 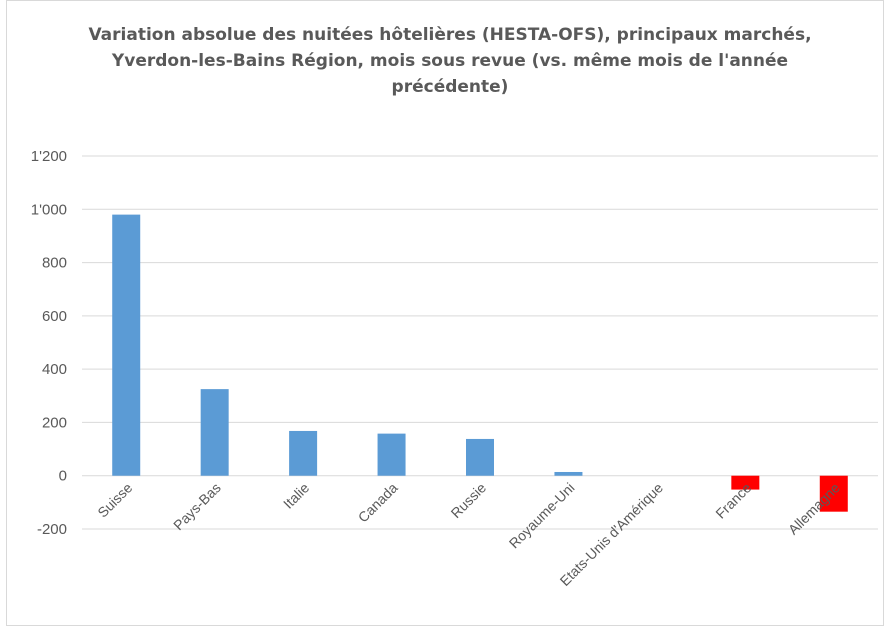 What do you see at coordinates (568, 473) in the screenshot?
I see `bar-royaume-uni` at bounding box center [568, 473].